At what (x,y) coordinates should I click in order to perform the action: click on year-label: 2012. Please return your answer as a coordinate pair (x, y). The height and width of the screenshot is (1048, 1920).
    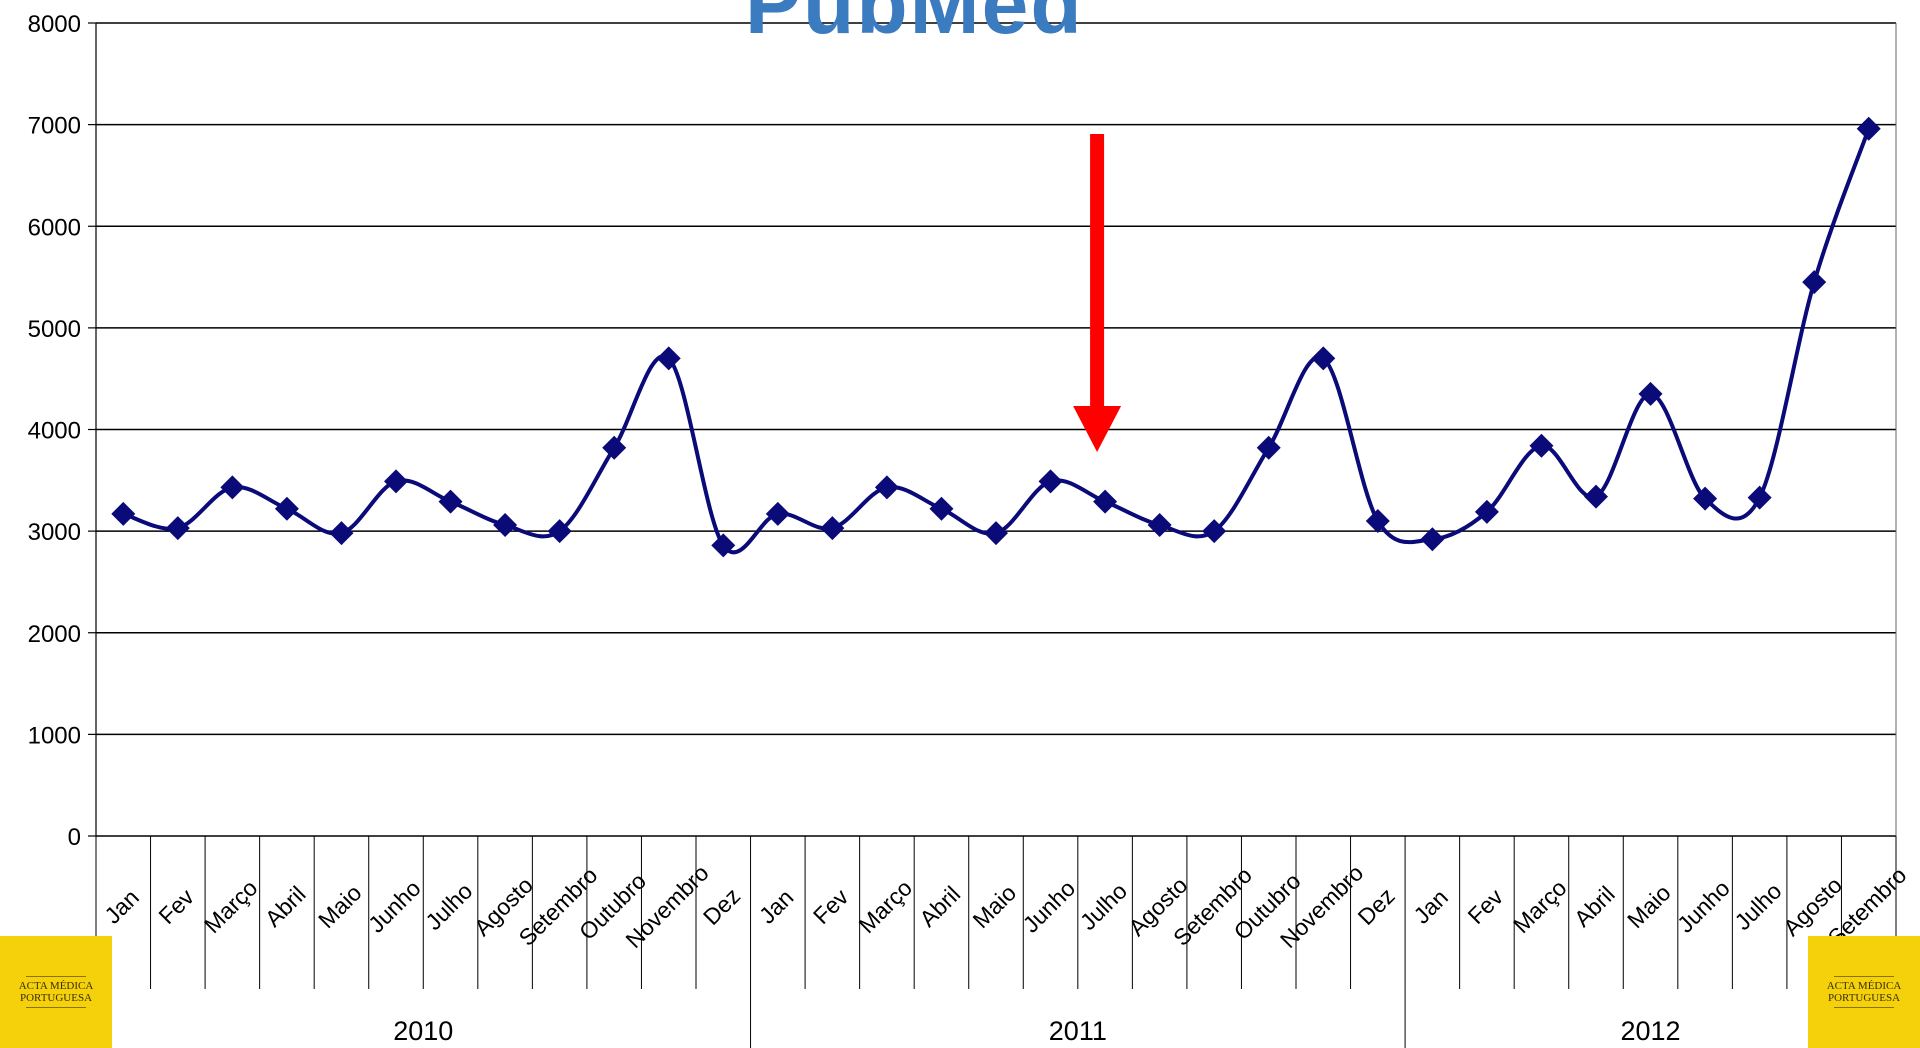
    Looking at the image, I should click on (1651, 1031).